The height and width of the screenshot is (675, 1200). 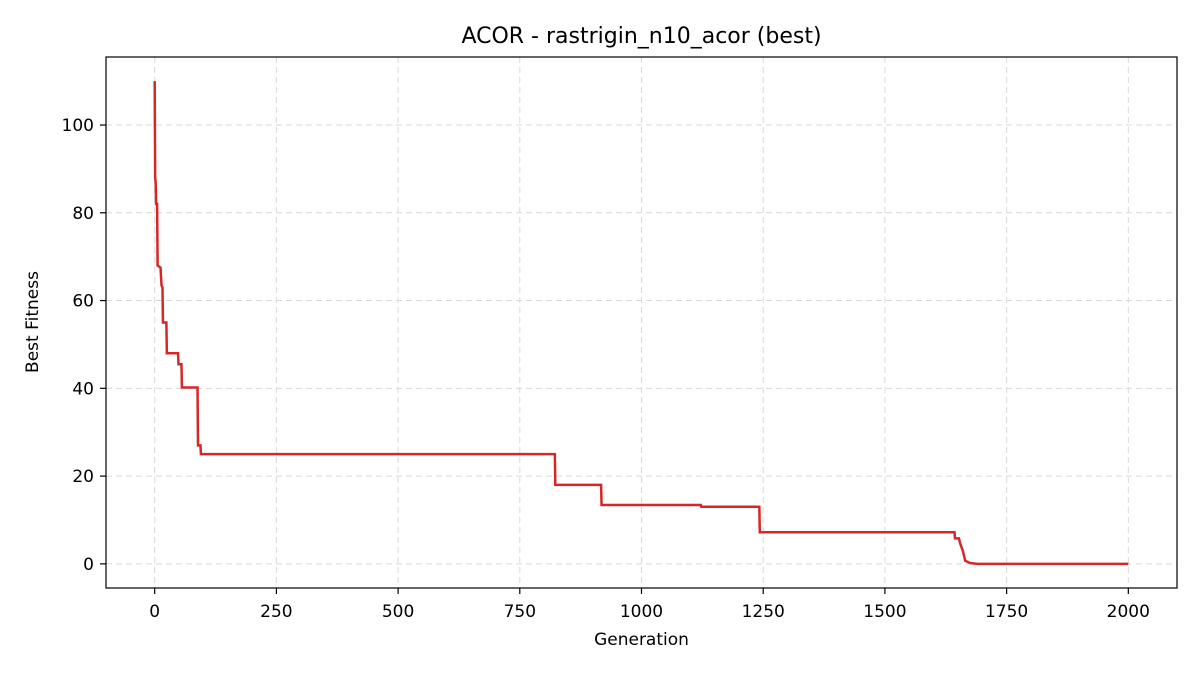 What do you see at coordinates (83, 302) in the screenshot?
I see `y-tick-label: 60` at bounding box center [83, 302].